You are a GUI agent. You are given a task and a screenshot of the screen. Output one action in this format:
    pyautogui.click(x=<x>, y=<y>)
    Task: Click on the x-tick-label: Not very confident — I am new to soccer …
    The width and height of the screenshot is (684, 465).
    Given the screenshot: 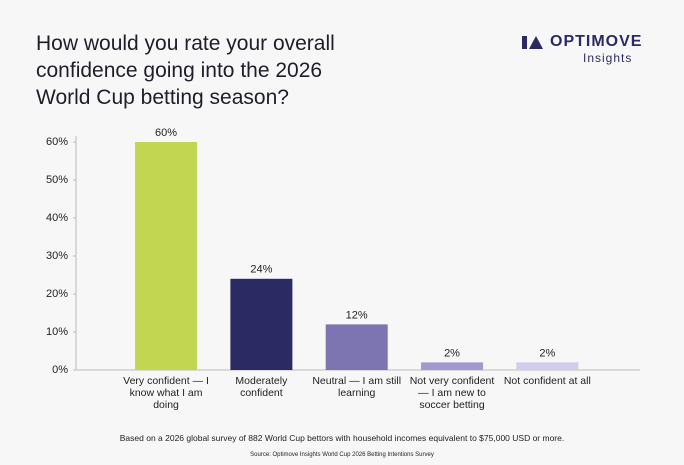 What is the action you would take?
    pyautogui.click(x=452, y=393)
    